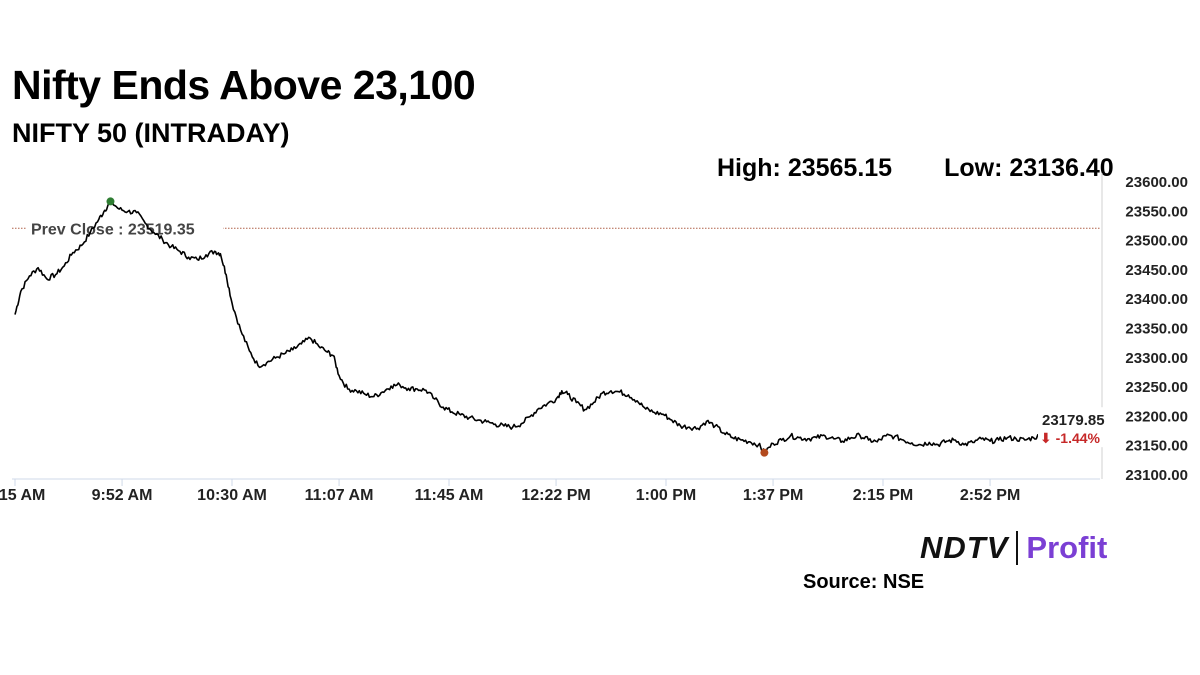 The width and height of the screenshot is (1200, 675). I want to click on x-tick-label: 12:22 PM, so click(555, 495).